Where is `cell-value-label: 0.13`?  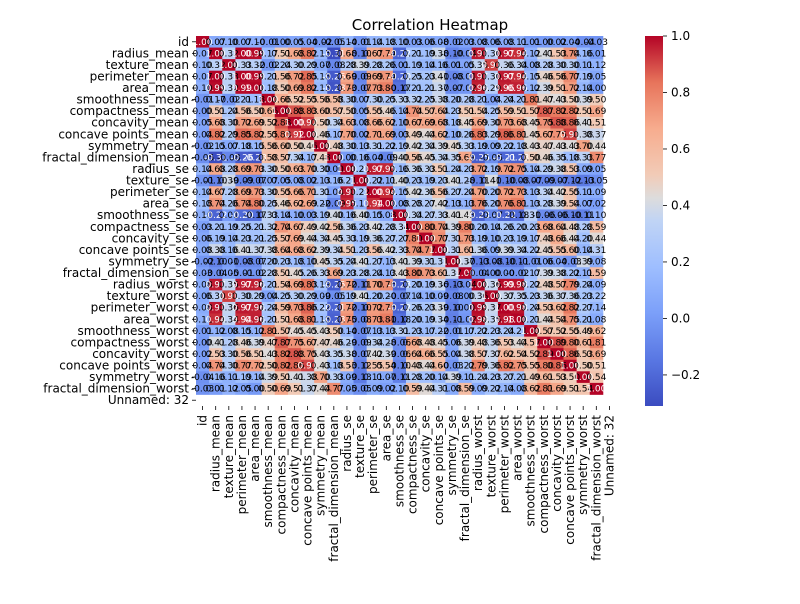
cell-value-label: 0.13 is located at coordinates (386, 332).